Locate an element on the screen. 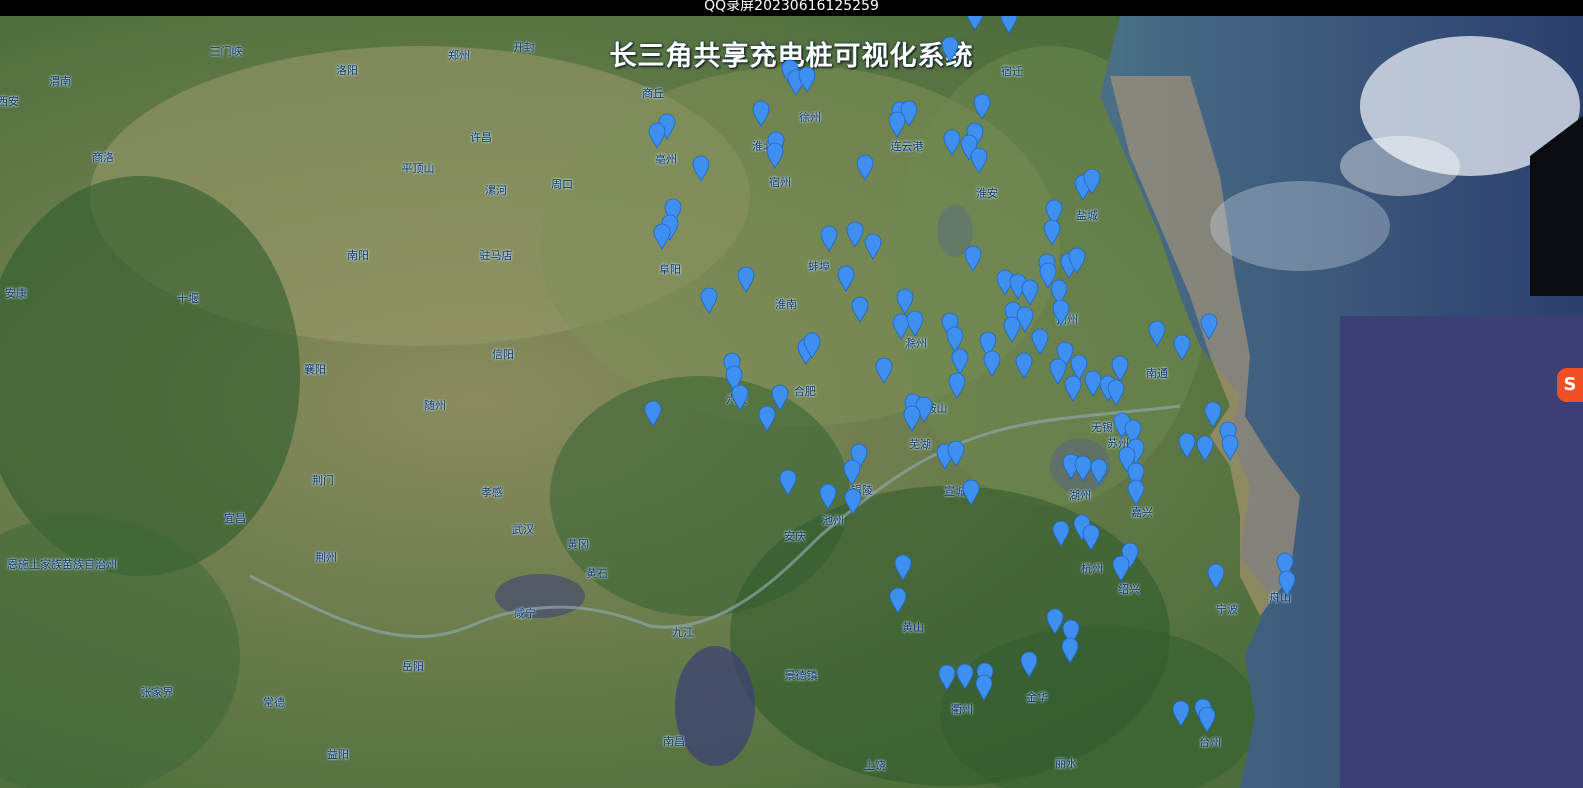 The image size is (1583, 788). brand-logo-icon: S is located at coordinates (1570, 385).